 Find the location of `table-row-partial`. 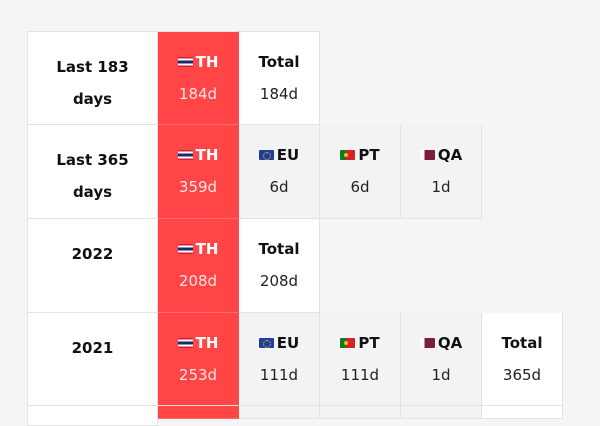

table-row-partial is located at coordinates (295, 415).